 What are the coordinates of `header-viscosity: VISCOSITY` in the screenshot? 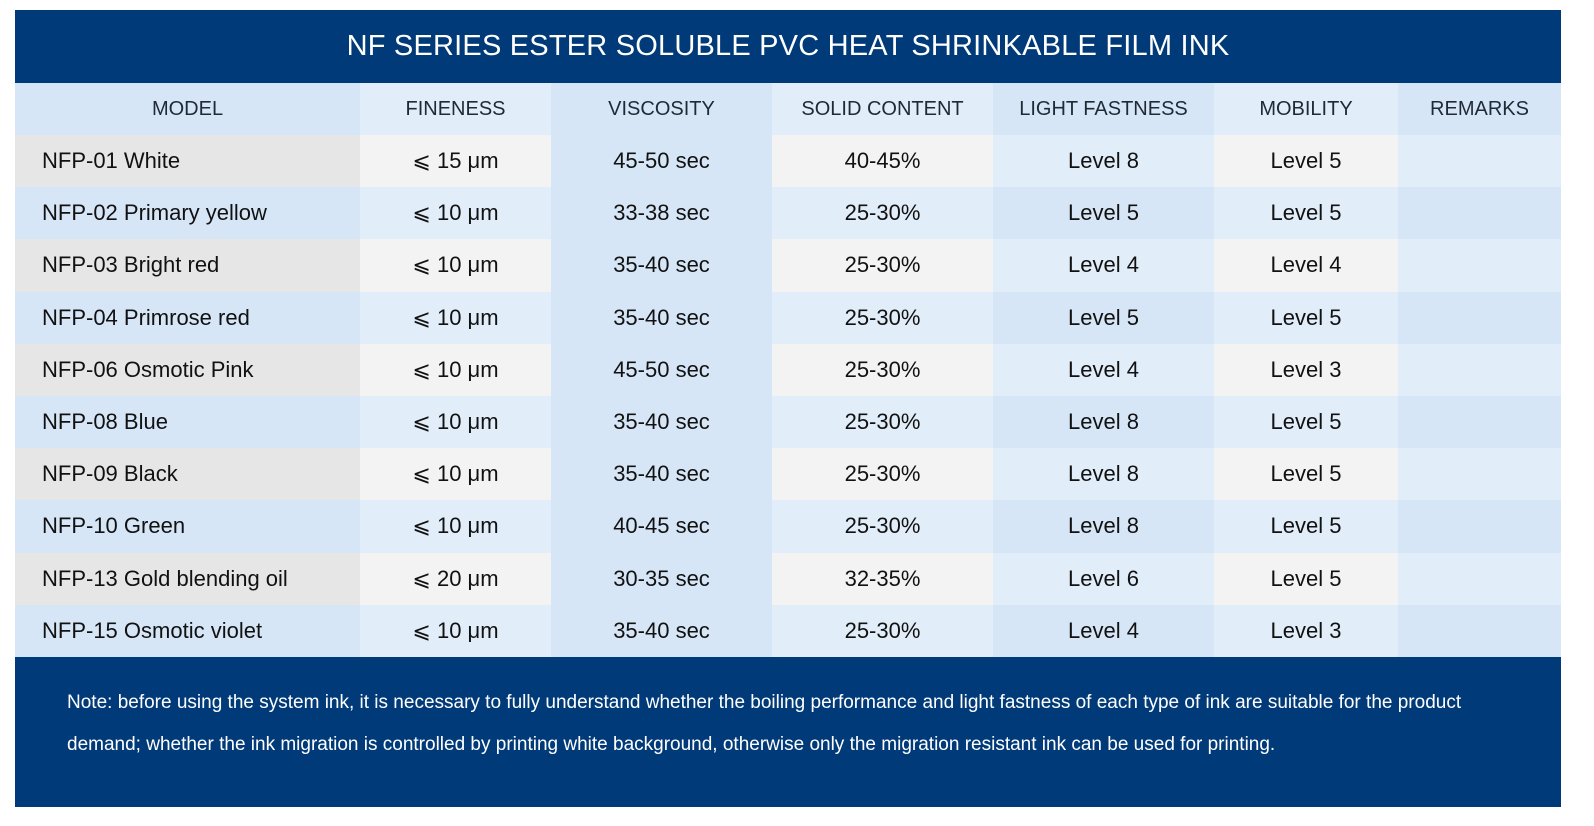 It's located at (661, 109).